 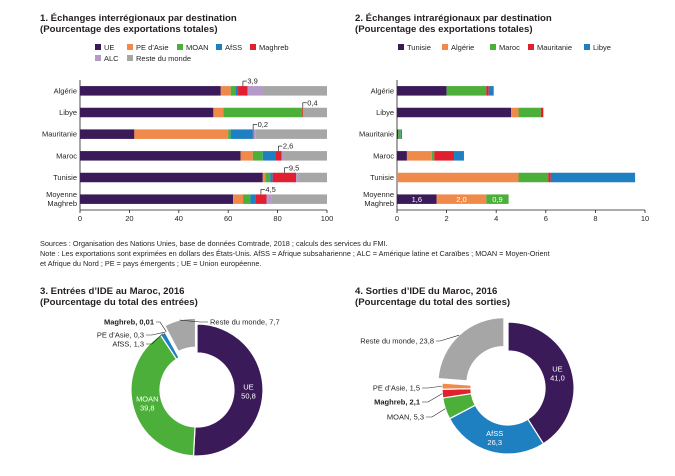 What do you see at coordinates (546, 218) in the screenshot?
I see `chart2-x-tick-label-6: 6` at bounding box center [546, 218].